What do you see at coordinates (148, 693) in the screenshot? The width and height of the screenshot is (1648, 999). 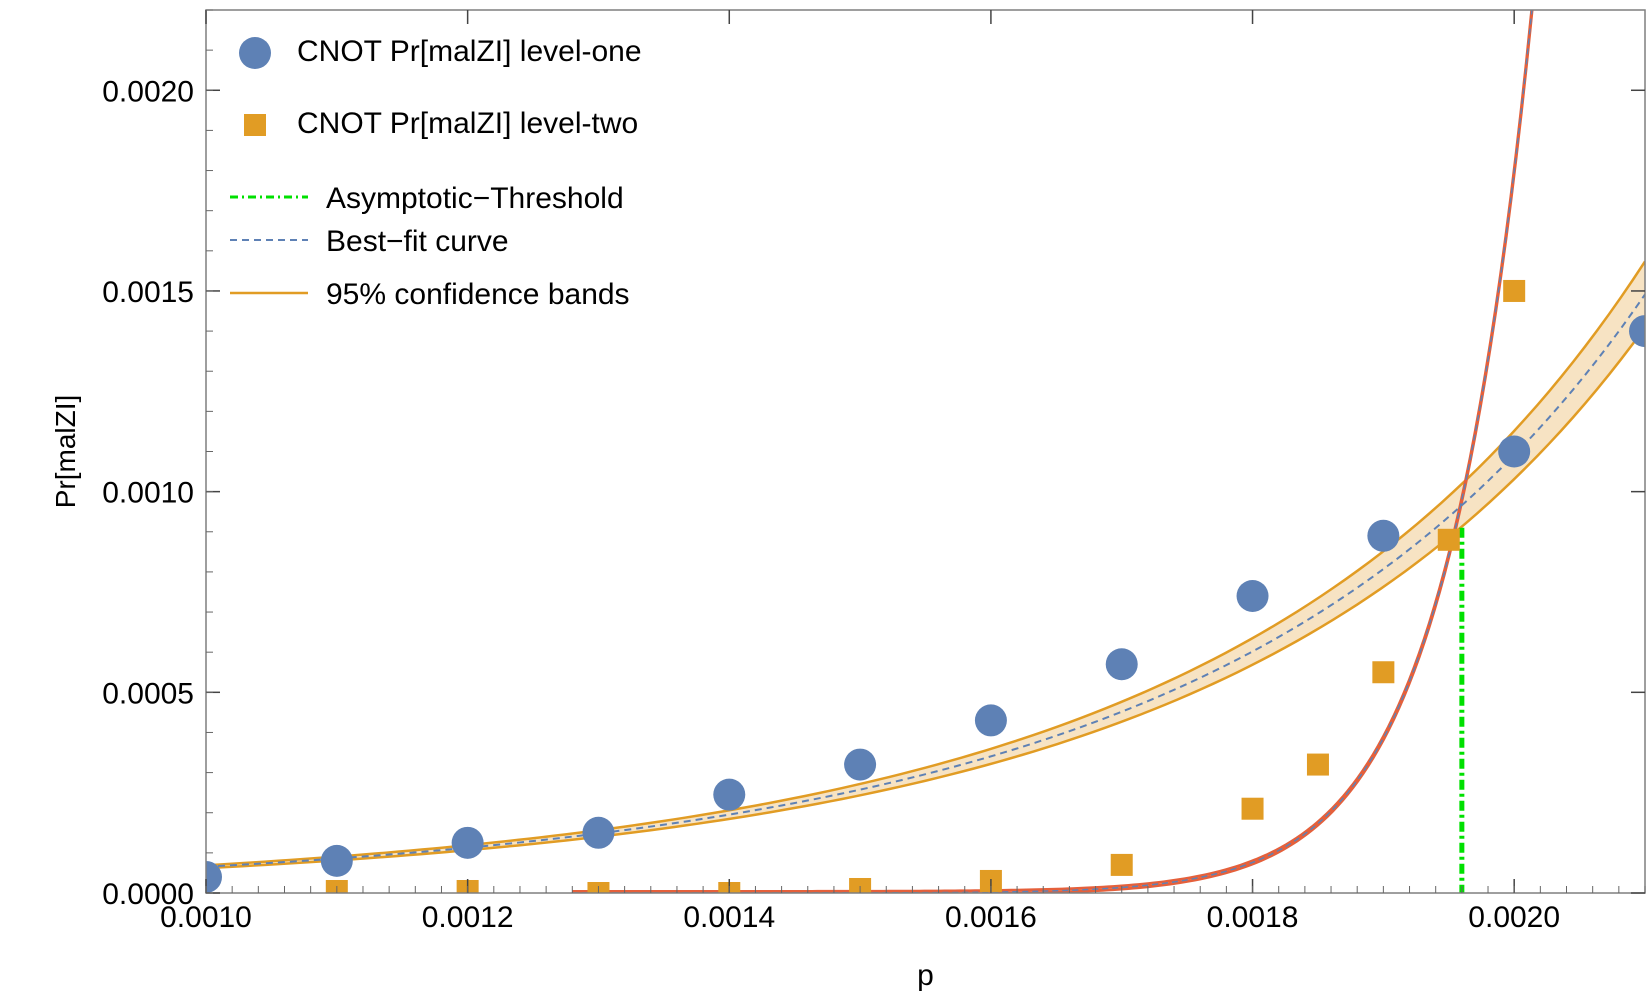 I see `y-tick-label: 0.0005` at bounding box center [148, 693].